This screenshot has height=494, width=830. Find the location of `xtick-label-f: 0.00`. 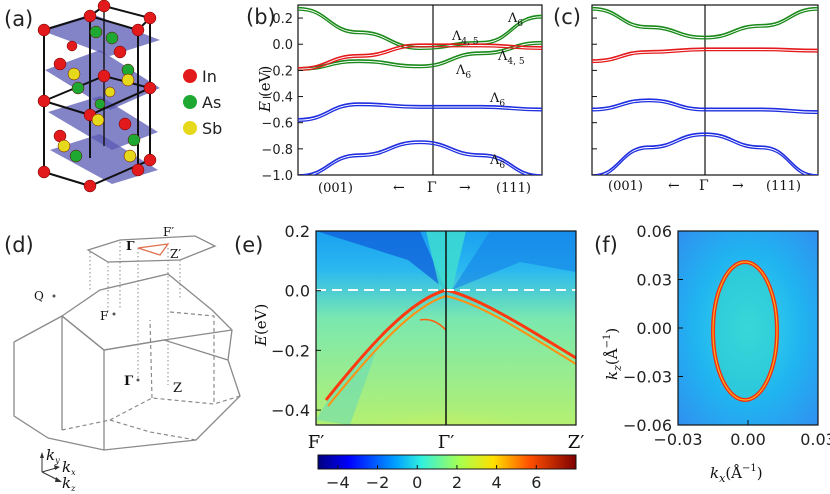

xtick-label-f: 0.00 is located at coordinates (748, 439).